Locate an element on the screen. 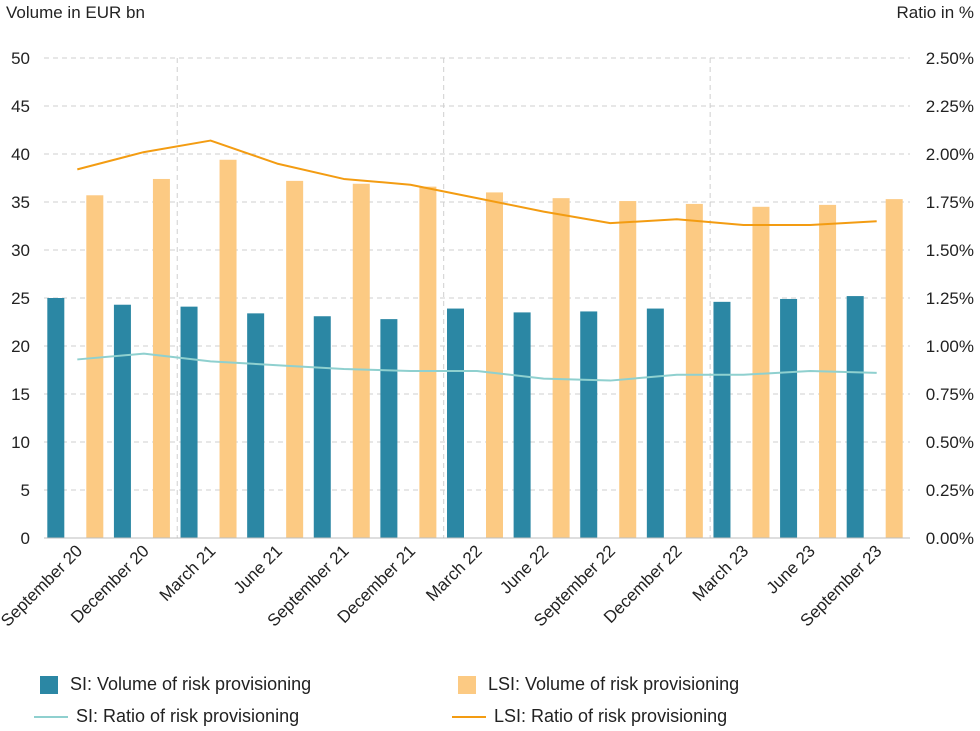  x-tick-label: June 23 is located at coordinates (791, 569).